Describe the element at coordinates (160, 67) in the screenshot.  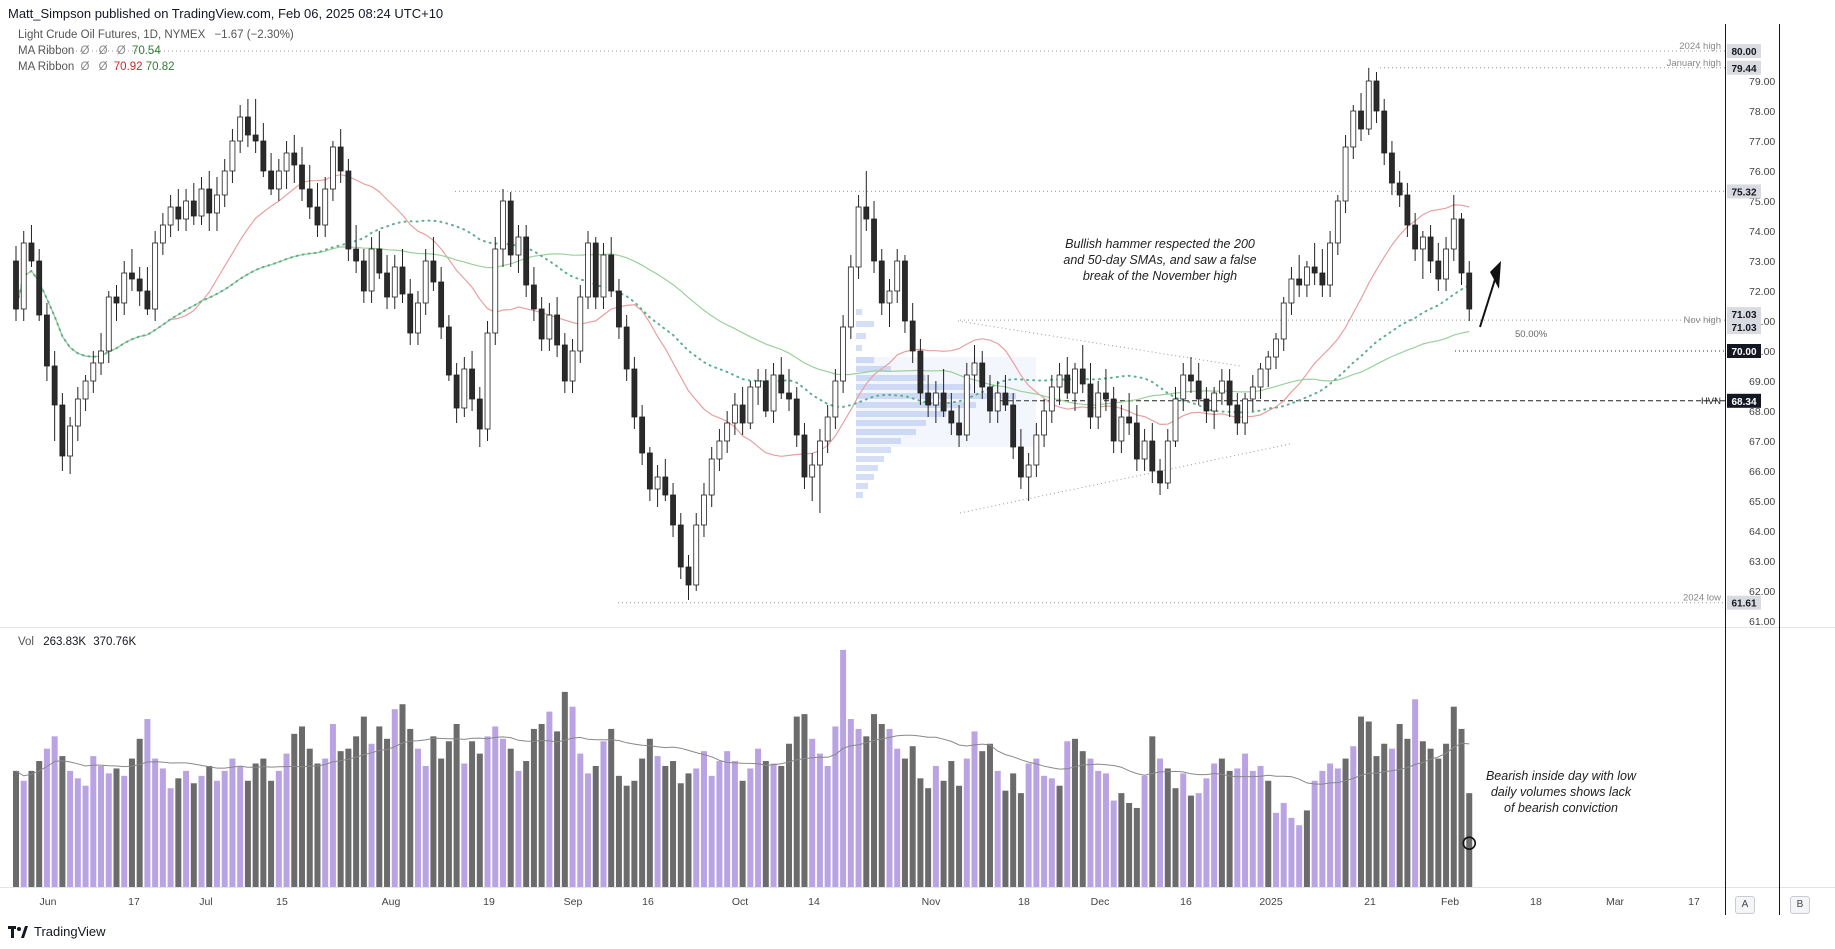
I see `ma-ribbon-2-value-b: 70.82` at that location.